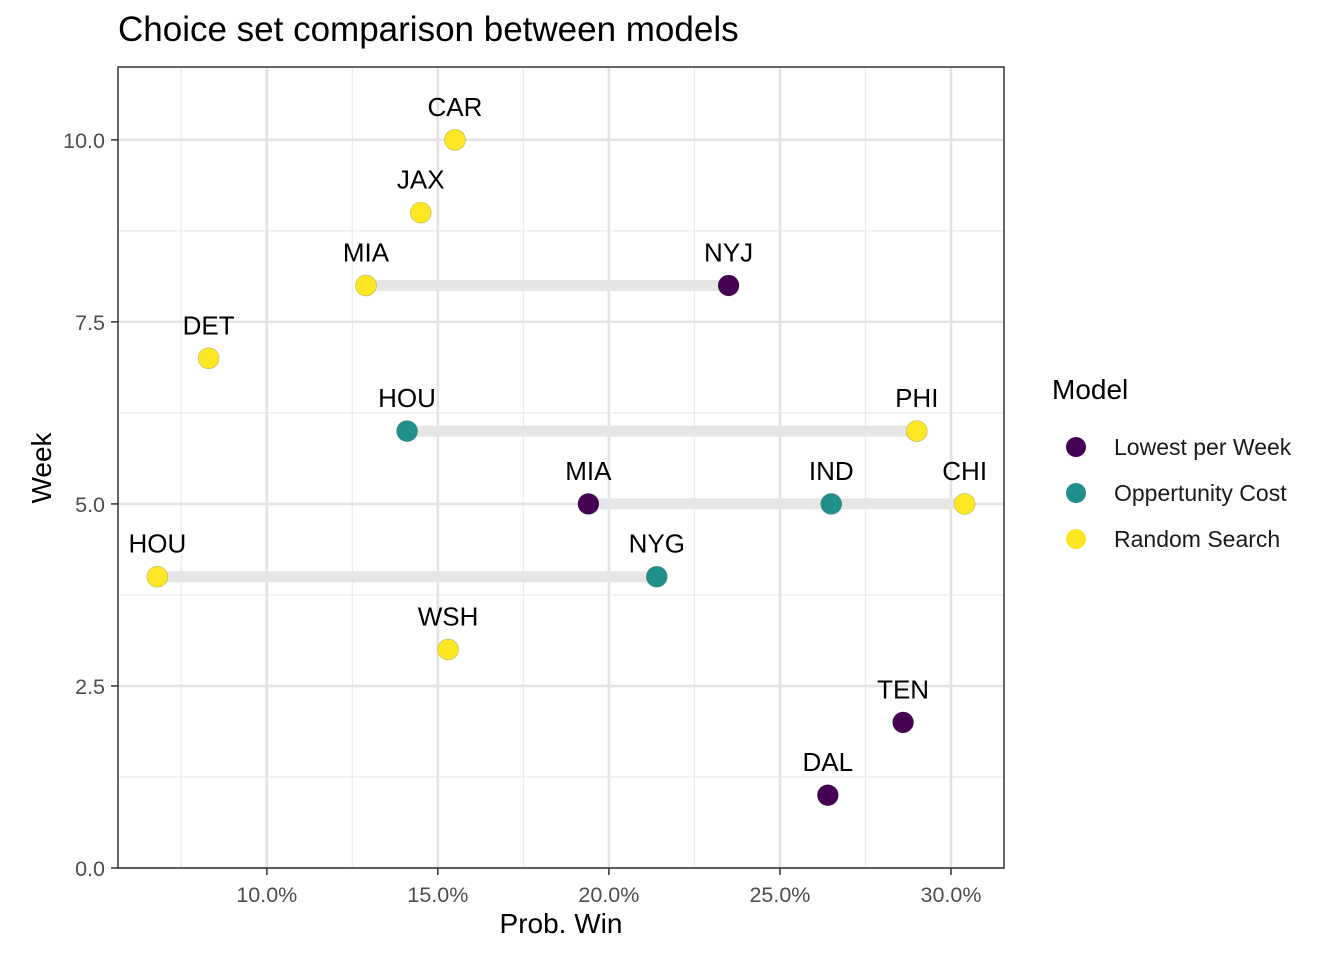 This screenshot has width=1344, height=960. I want to click on x-tick-label: 25.0%, so click(779, 895).